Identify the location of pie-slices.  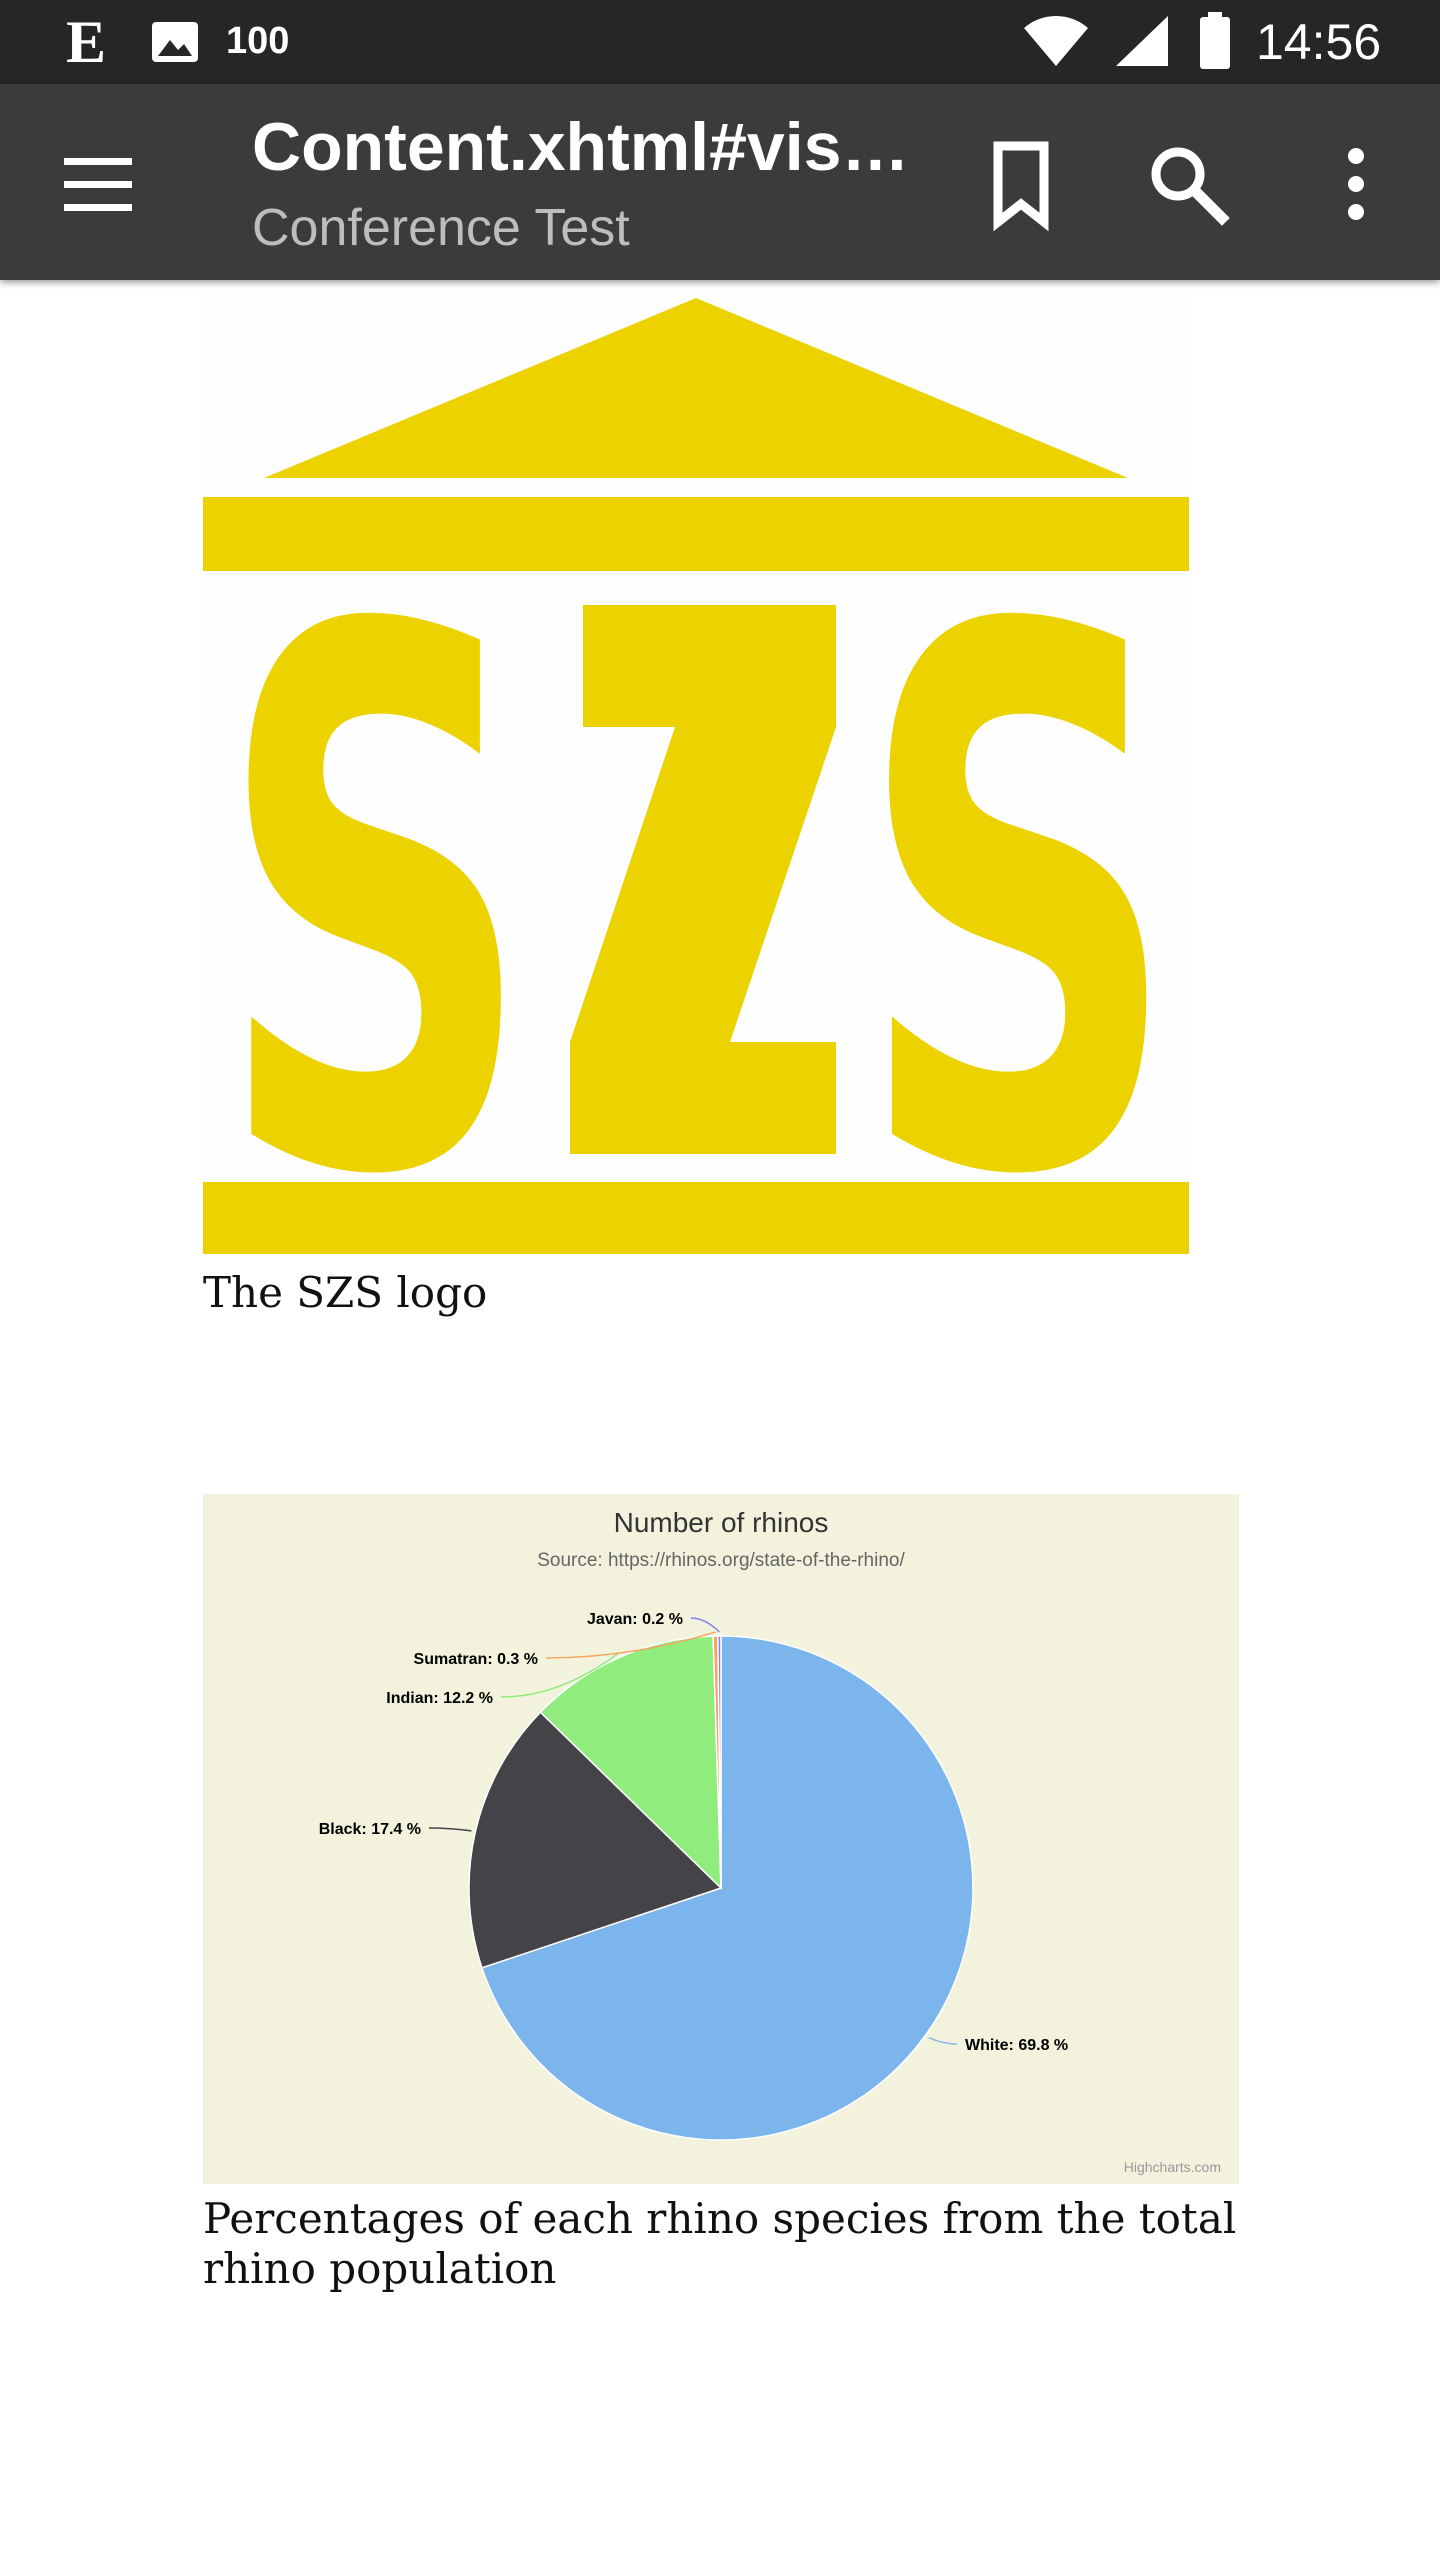
(721, 1888).